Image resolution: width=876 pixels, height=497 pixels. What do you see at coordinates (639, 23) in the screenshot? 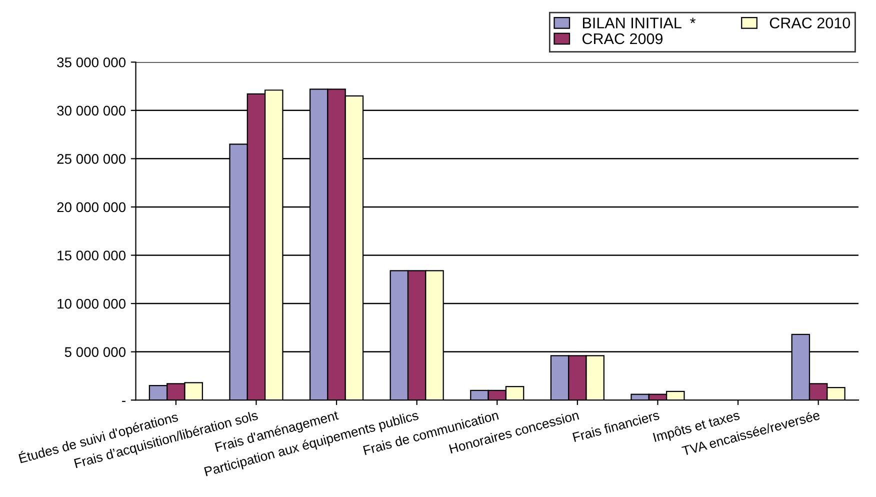
I see `legend-label: BILAN INITIAL *` at bounding box center [639, 23].